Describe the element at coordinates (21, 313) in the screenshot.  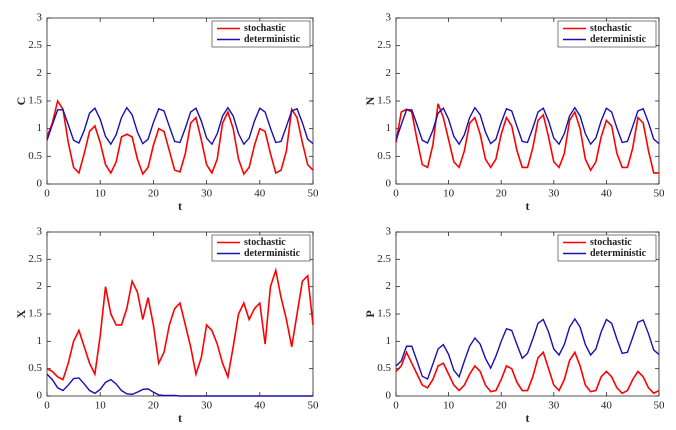
I see `y-axis-label: X` at that location.